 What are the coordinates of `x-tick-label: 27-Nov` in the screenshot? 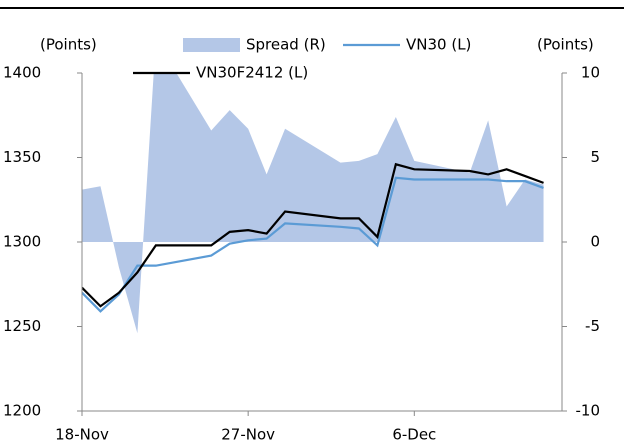 It's located at (248, 435).